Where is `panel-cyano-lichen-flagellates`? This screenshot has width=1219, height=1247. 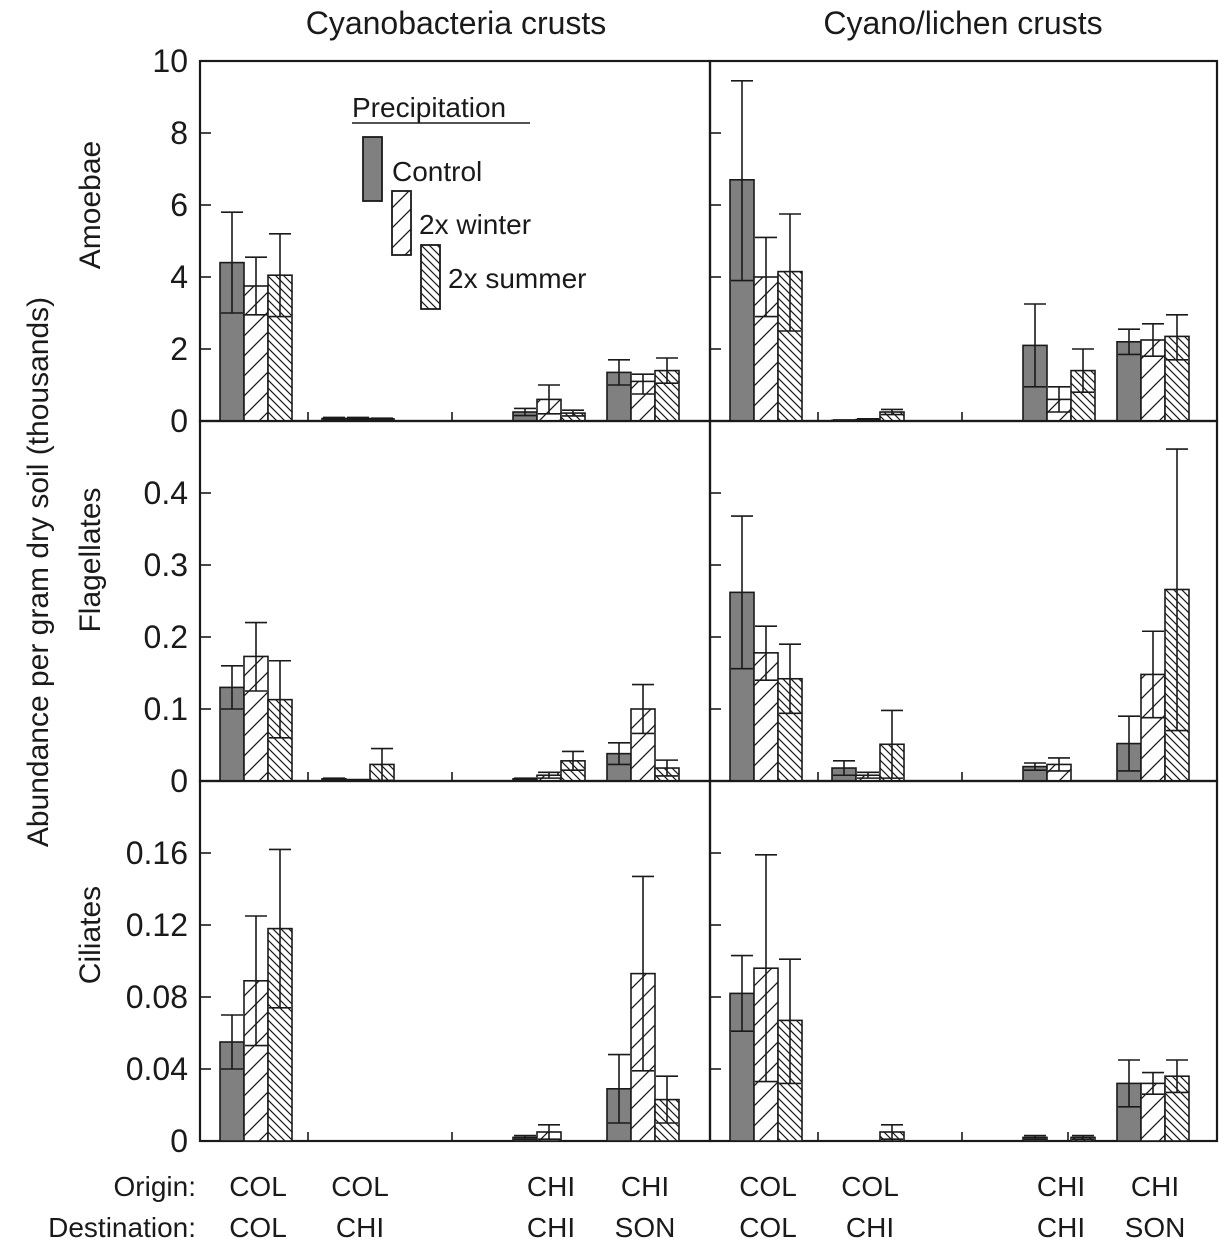 panel-cyano-lichen-flagellates is located at coordinates (963, 601).